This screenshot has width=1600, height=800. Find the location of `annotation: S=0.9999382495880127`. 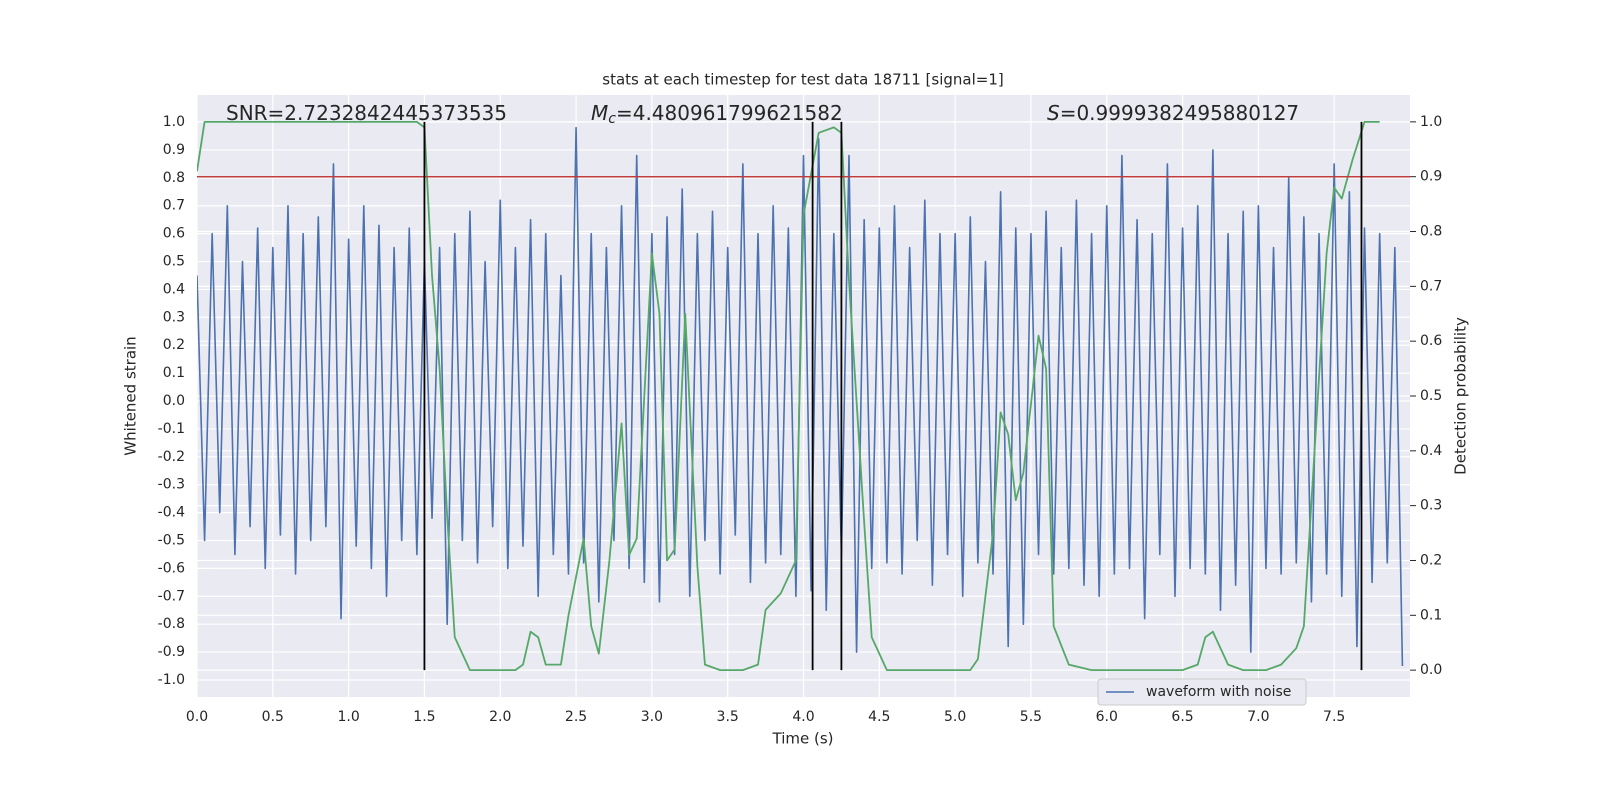

annotation: S=0.9999382495880127 is located at coordinates (1173, 113).